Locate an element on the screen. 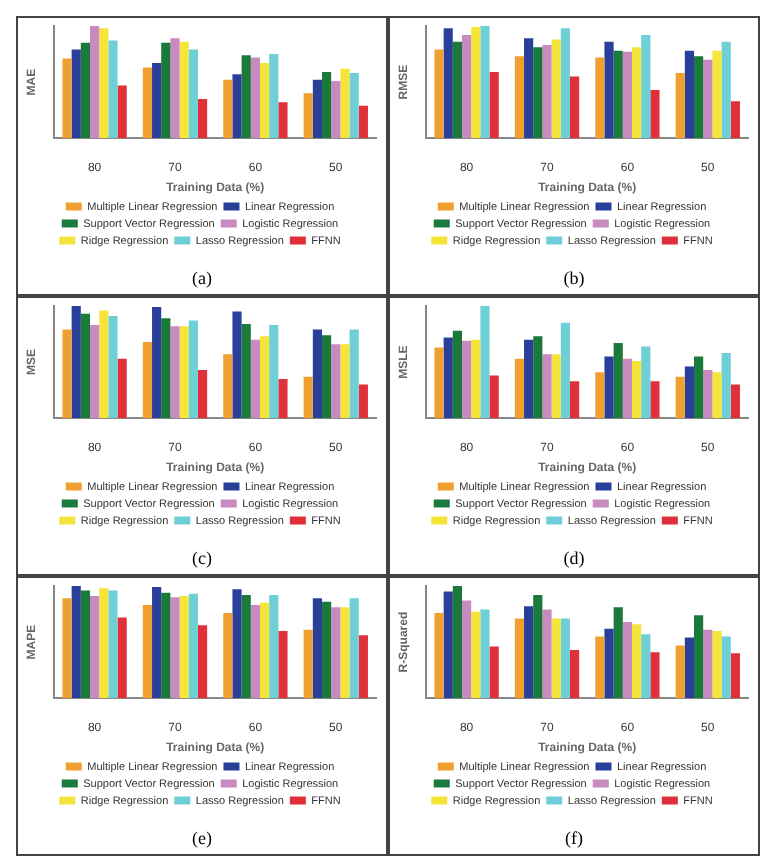 This screenshot has height=864, width=778. text: (b) is located at coordinates (574, 278).